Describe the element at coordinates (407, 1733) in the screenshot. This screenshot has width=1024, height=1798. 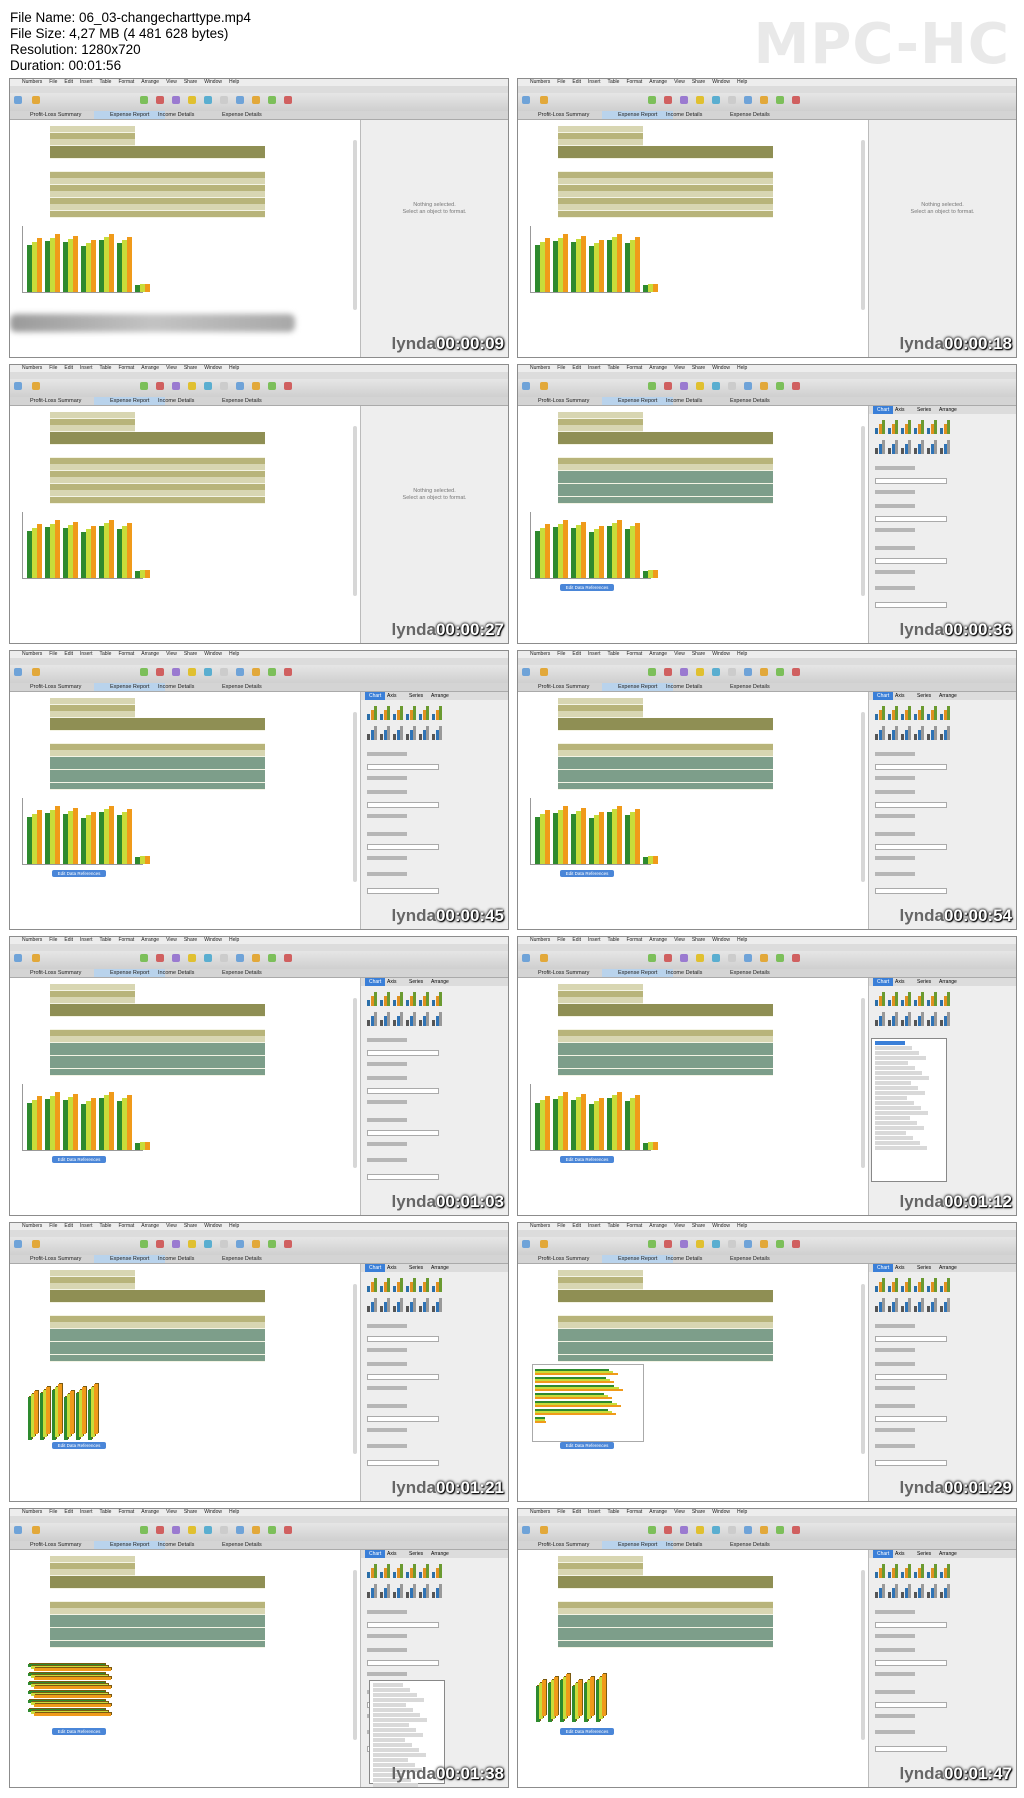
I see `chart-type-dropdown` at that location.